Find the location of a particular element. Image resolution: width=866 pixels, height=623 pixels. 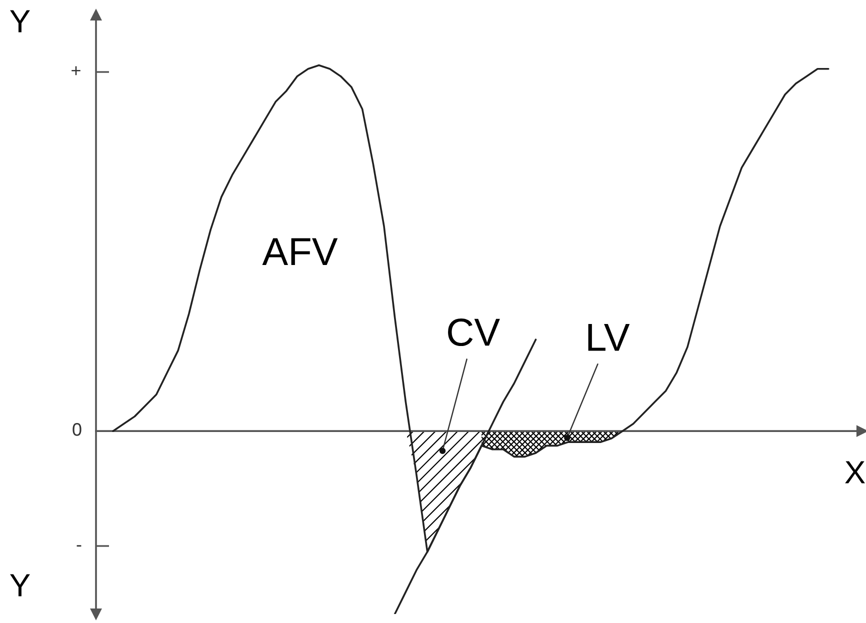

text: 0 is located at coordinates (77, 429).